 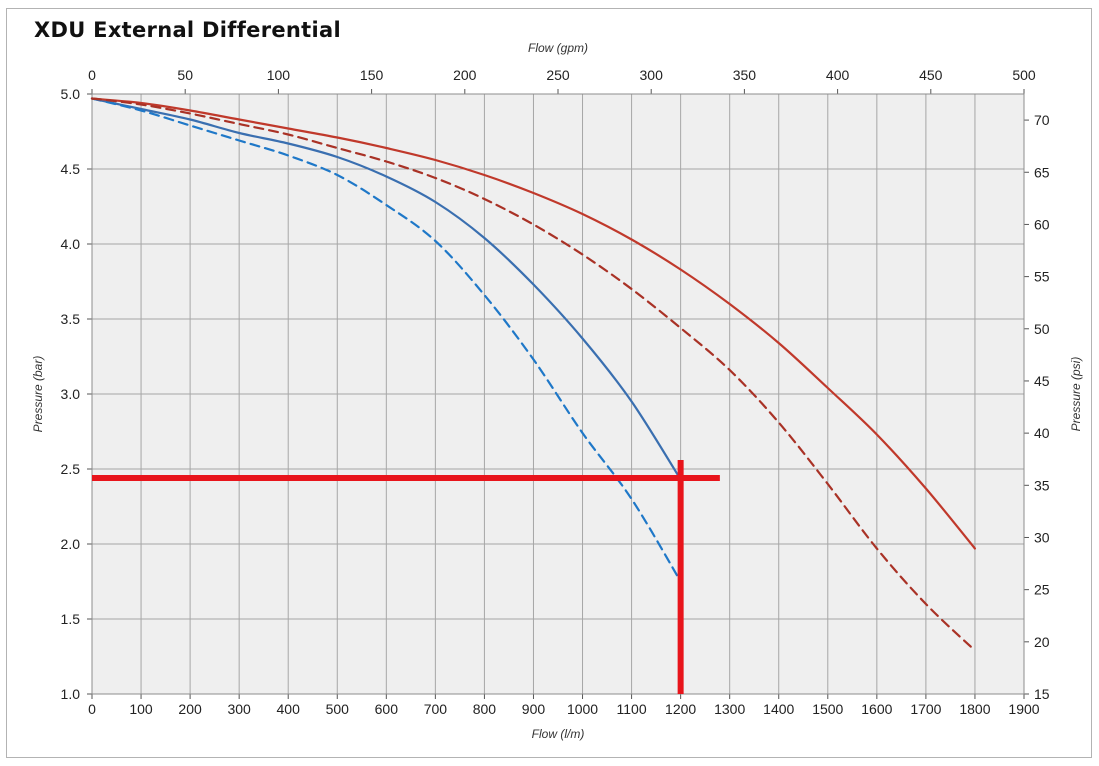 I want to click on x-tick-label: 400, so click(x=289, y=709).